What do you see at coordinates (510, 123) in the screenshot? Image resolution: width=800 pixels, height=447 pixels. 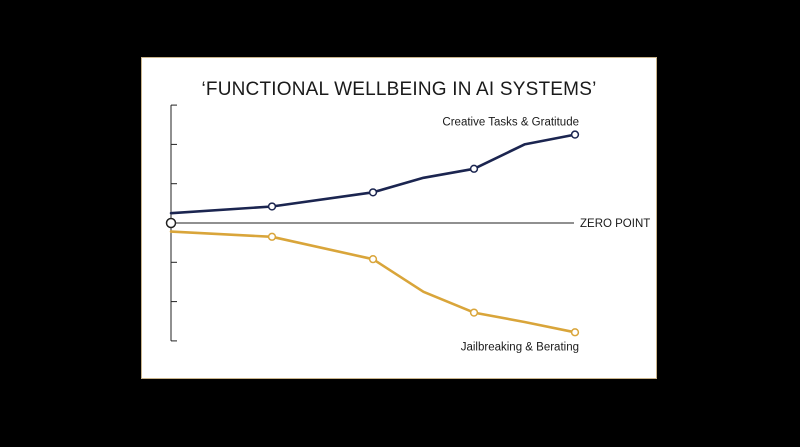 I see `series-label: Creative Tasks & Gratitude` at bounding box center [510, 123].